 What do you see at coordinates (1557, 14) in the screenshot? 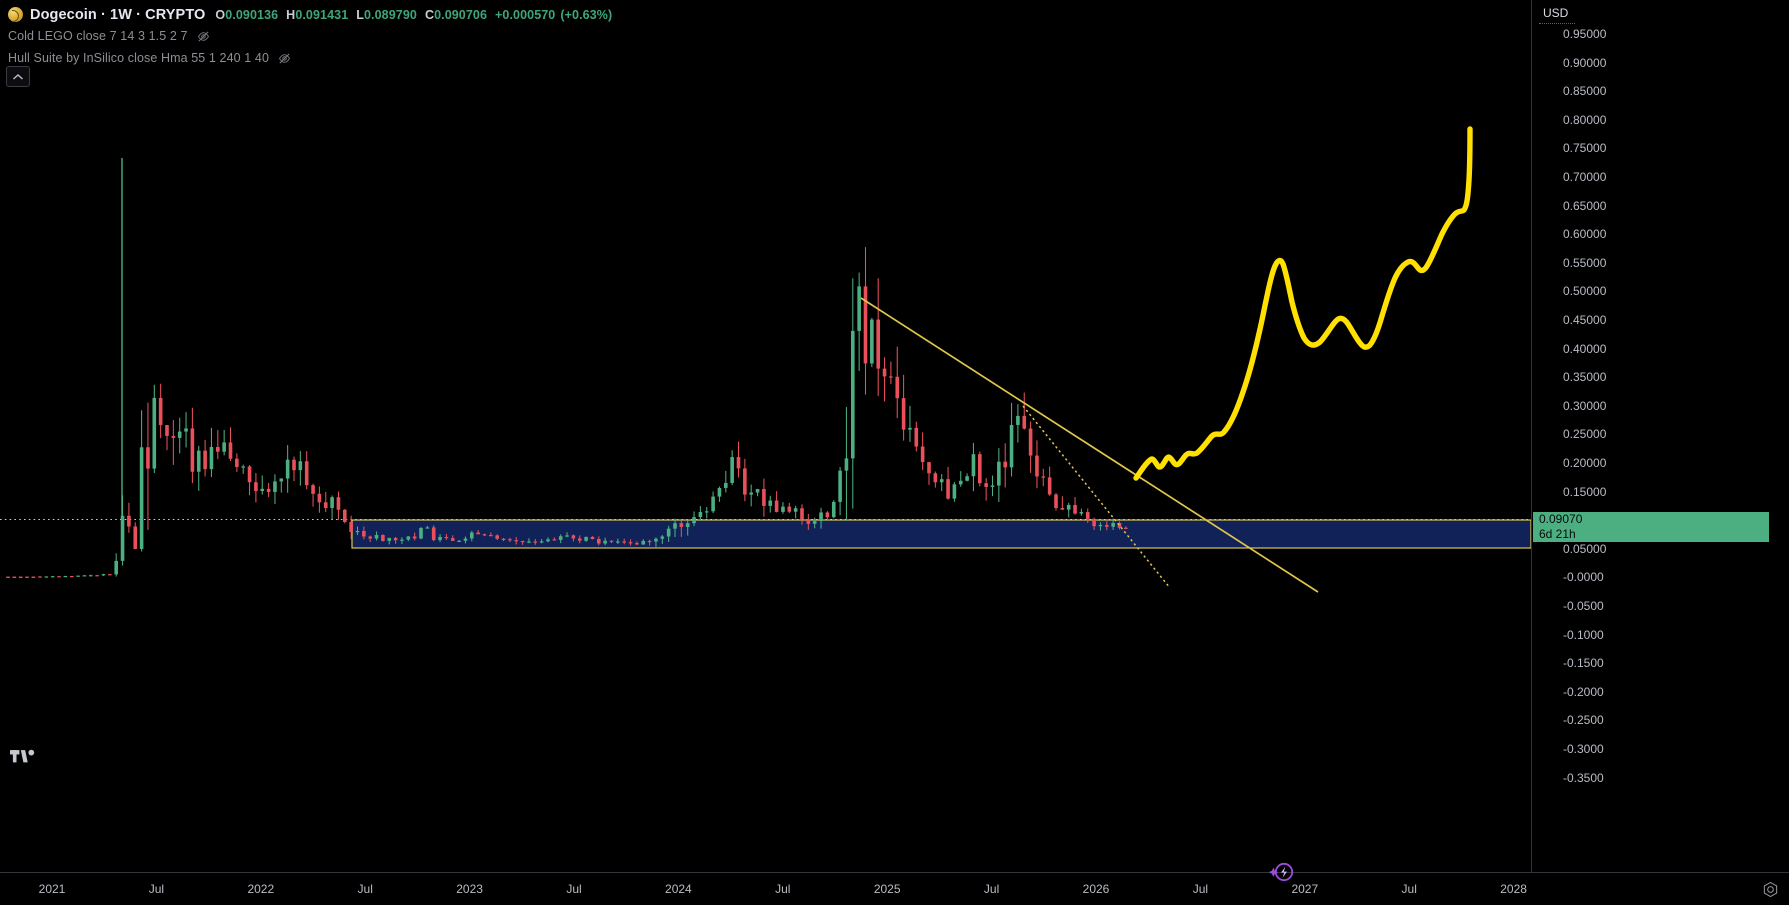
I see `currency-badge: USD` at bounding box center [1557, 14].